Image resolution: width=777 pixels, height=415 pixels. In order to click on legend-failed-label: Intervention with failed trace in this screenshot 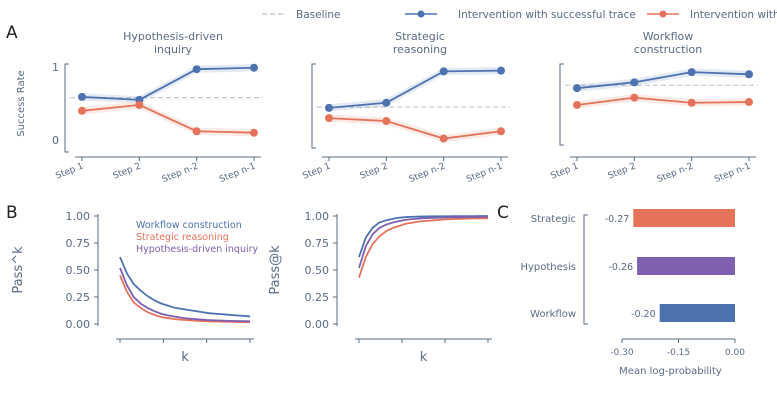, I will do `click(733, 15)`.